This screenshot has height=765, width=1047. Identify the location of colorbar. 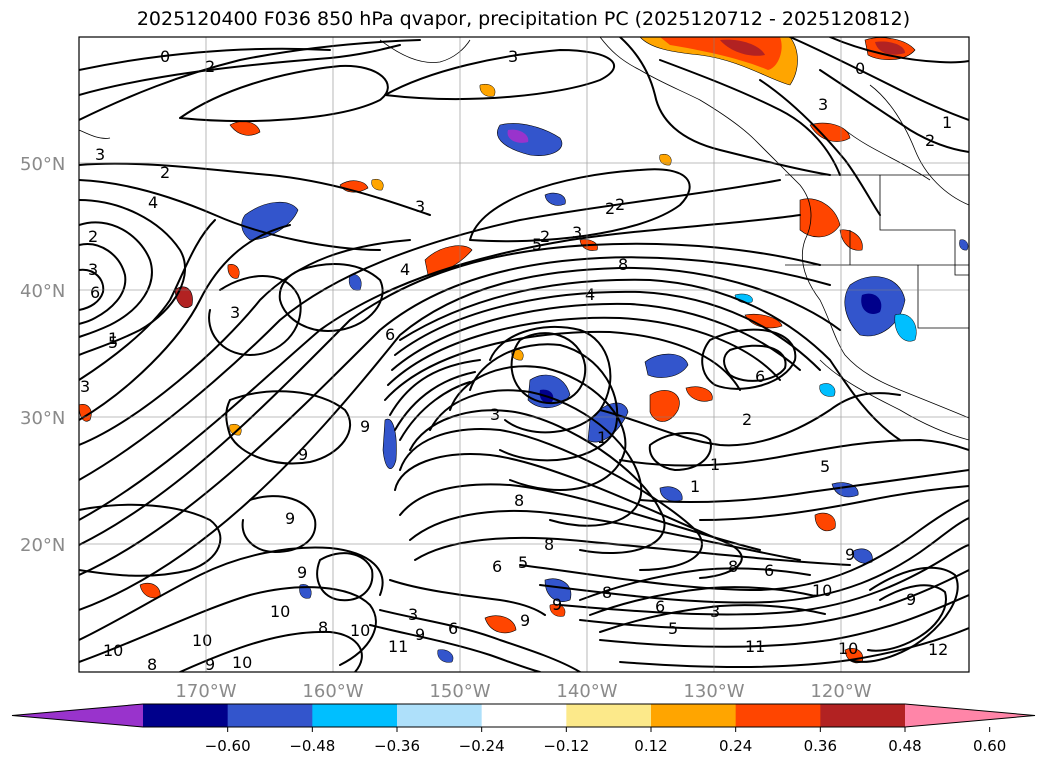
(523, 715).